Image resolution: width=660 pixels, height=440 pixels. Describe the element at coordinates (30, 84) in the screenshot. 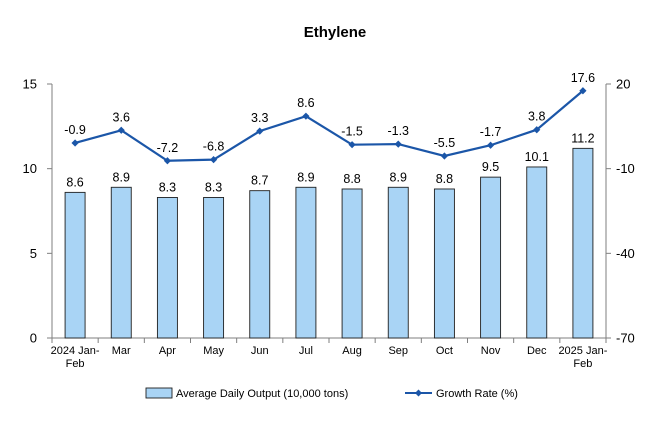

I see `left-tick-label: 15` at that location.